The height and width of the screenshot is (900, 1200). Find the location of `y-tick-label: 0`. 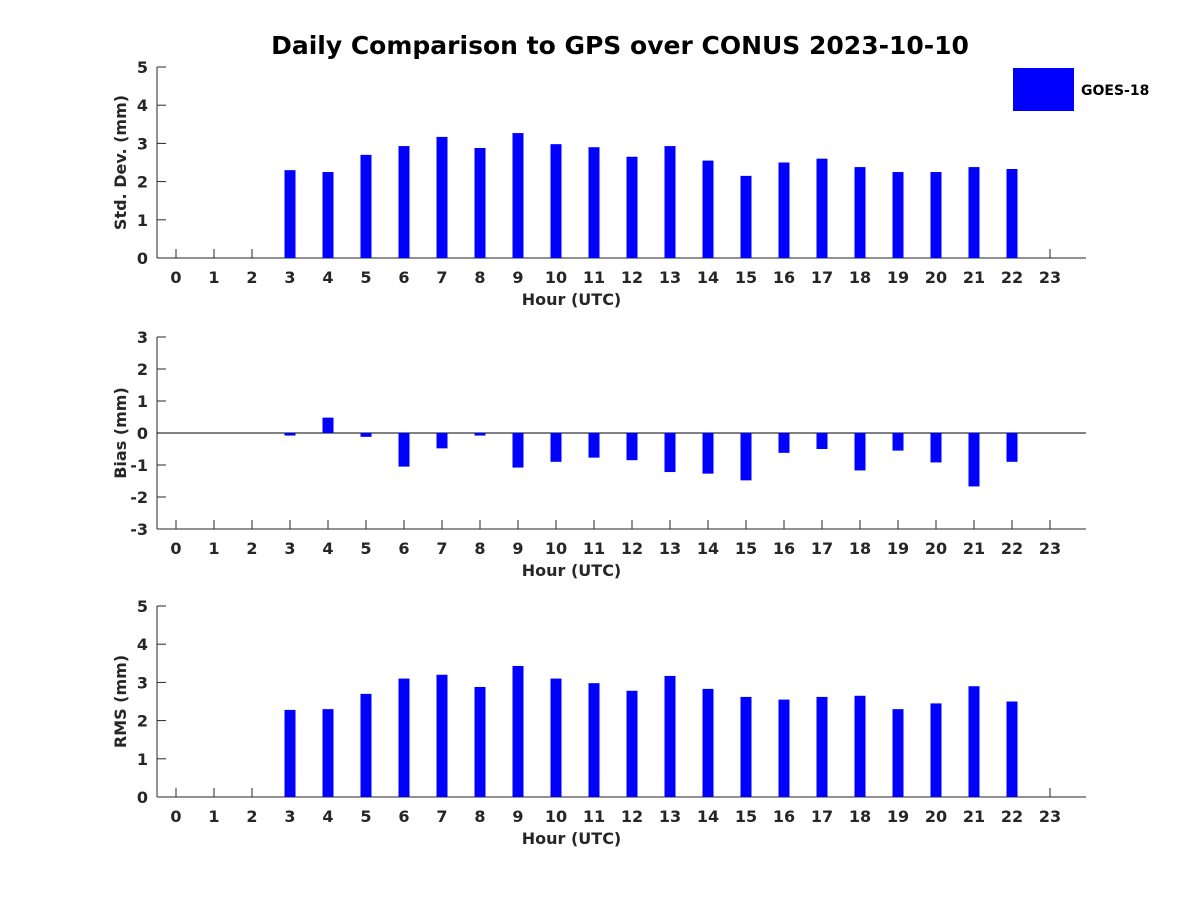

y-tick-label: 0 is located at coordinates (142, 797).